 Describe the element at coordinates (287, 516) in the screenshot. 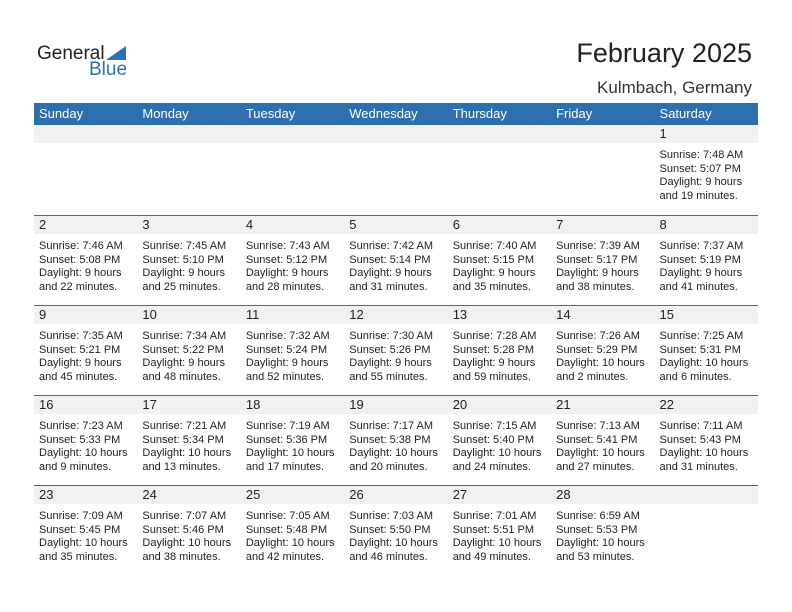

I see `sunrise: Sunrise: 7:05 AM` at that location.